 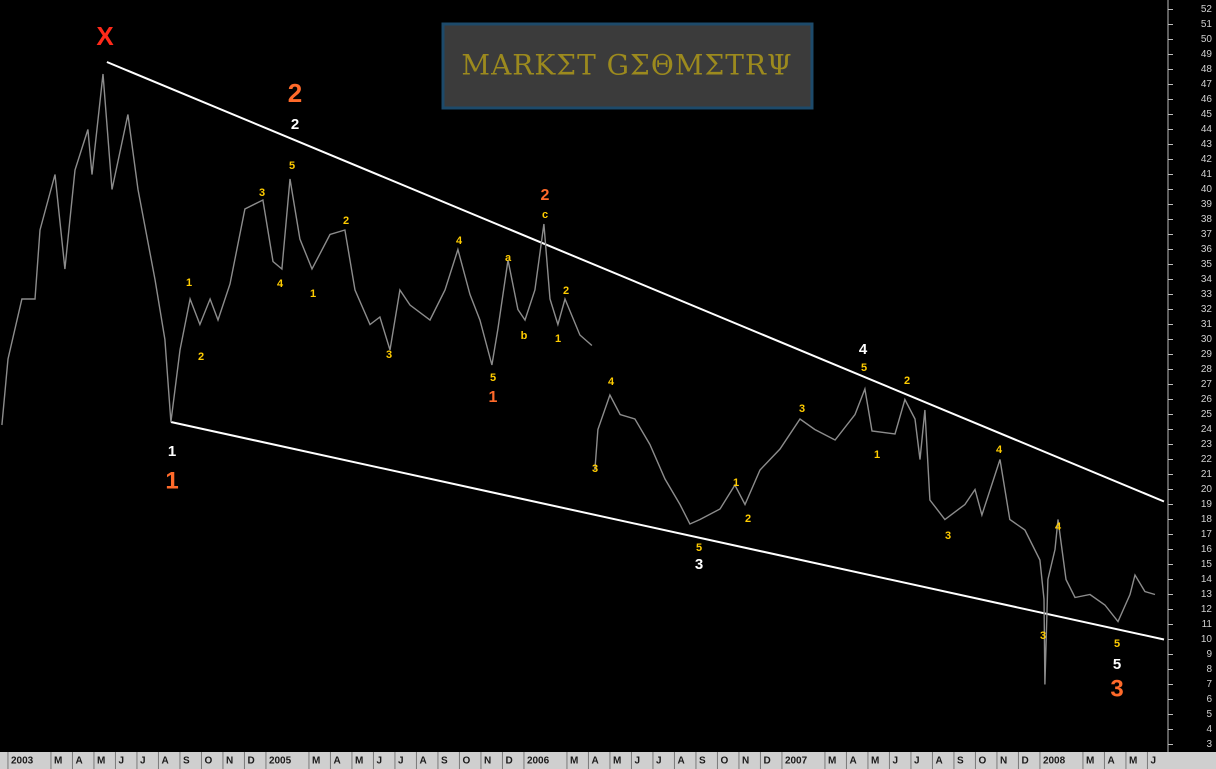 What do you see at coordinates (1207, 309) in the screenshot?
I see `y-tick-label: 32` at bounding box center [1207, 309].